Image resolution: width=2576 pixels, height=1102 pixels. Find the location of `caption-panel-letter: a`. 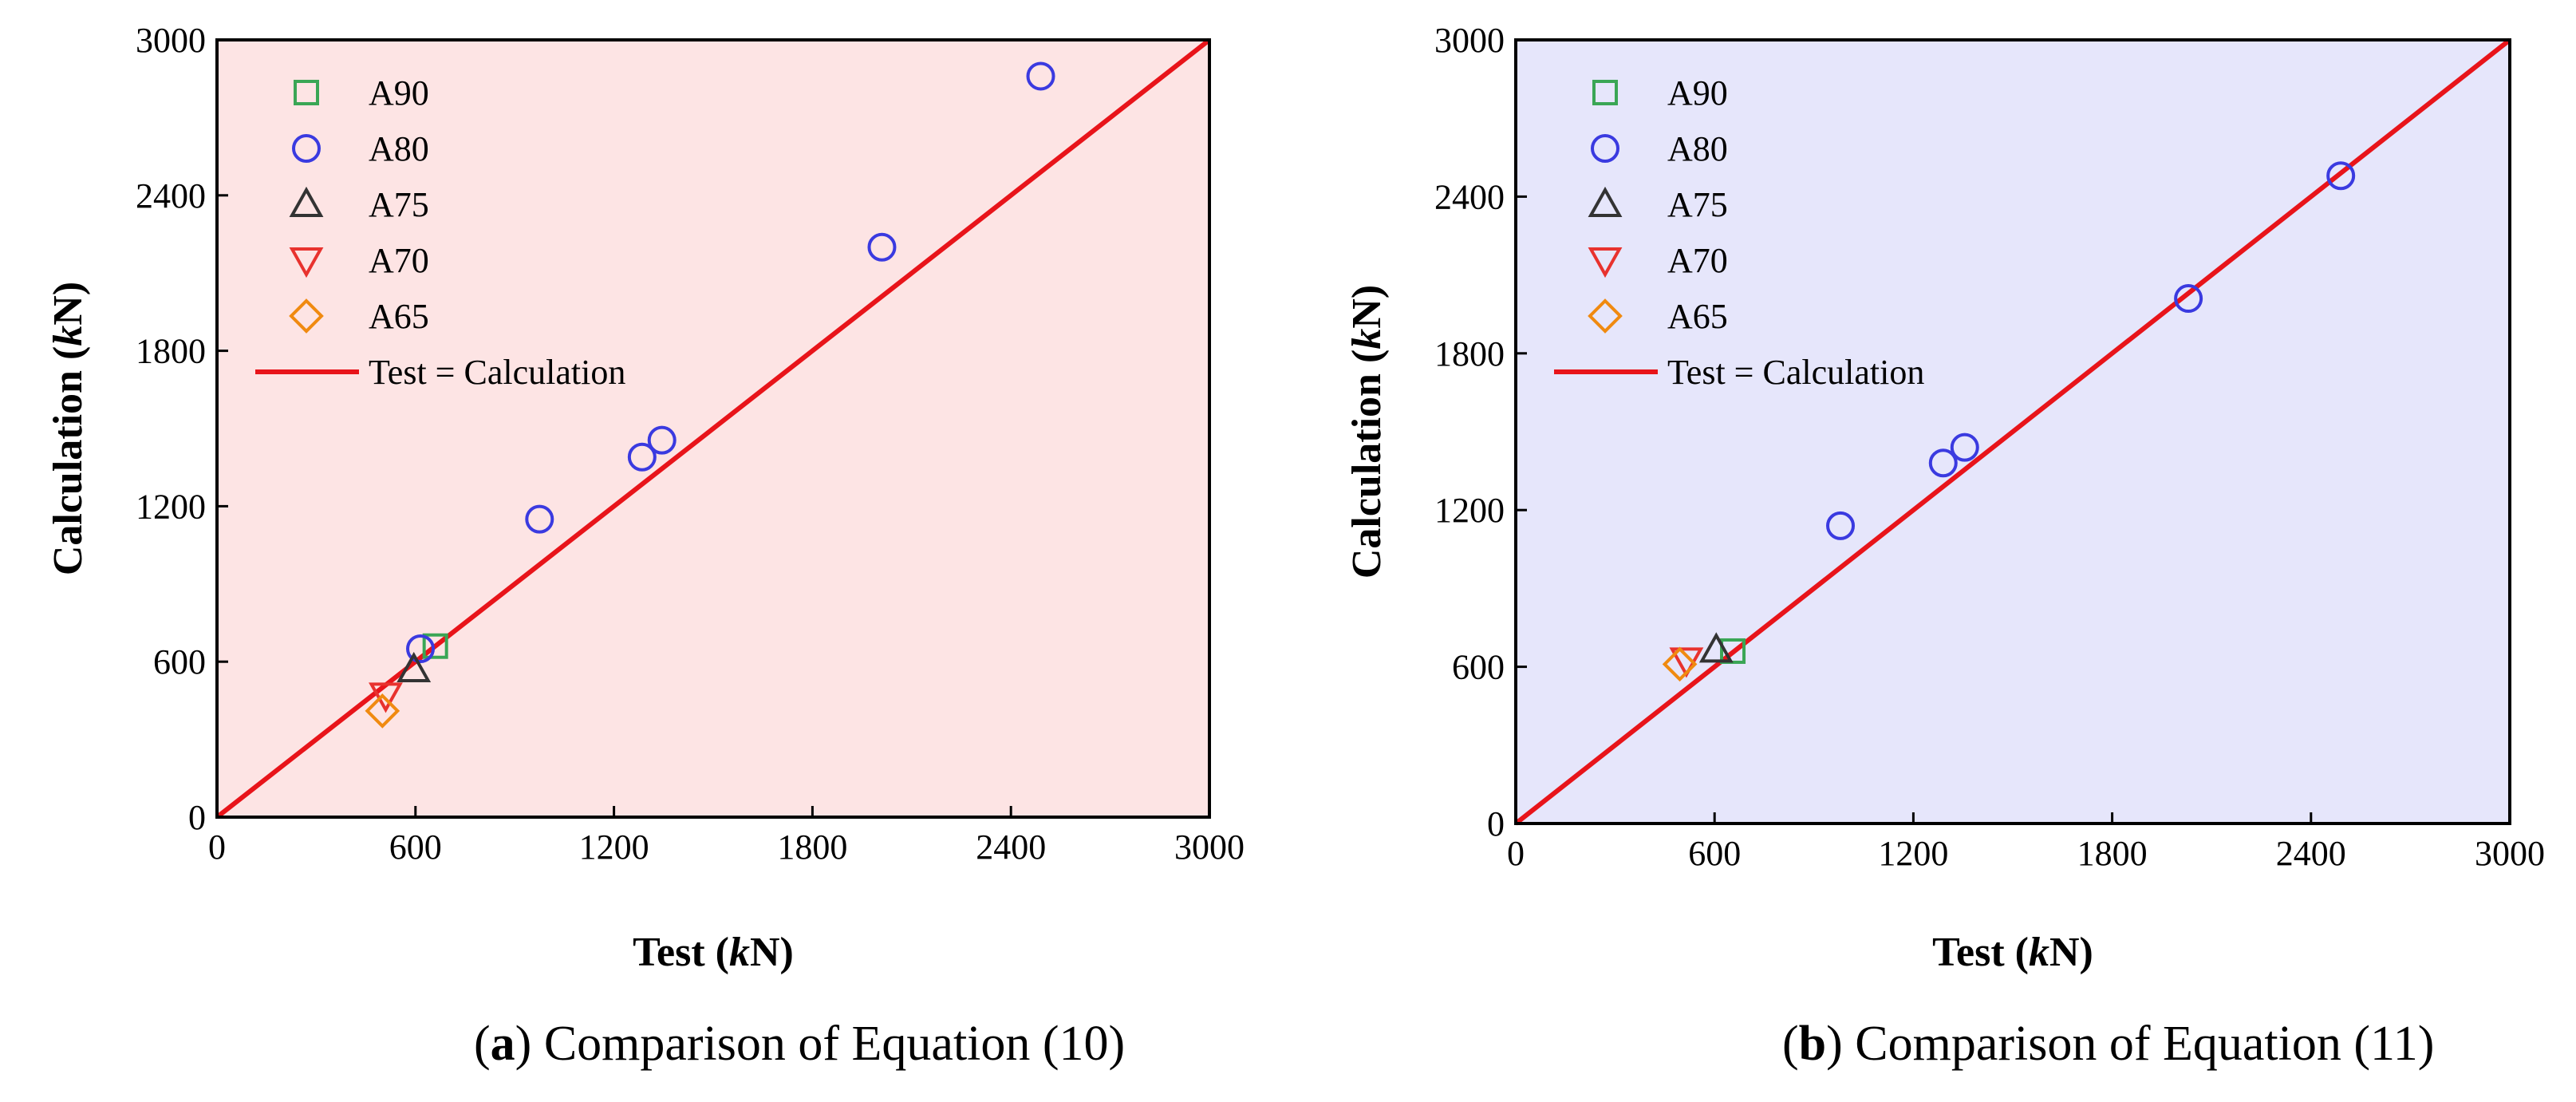

caption-panel-letter: a is located at coordinates (503, 1044).